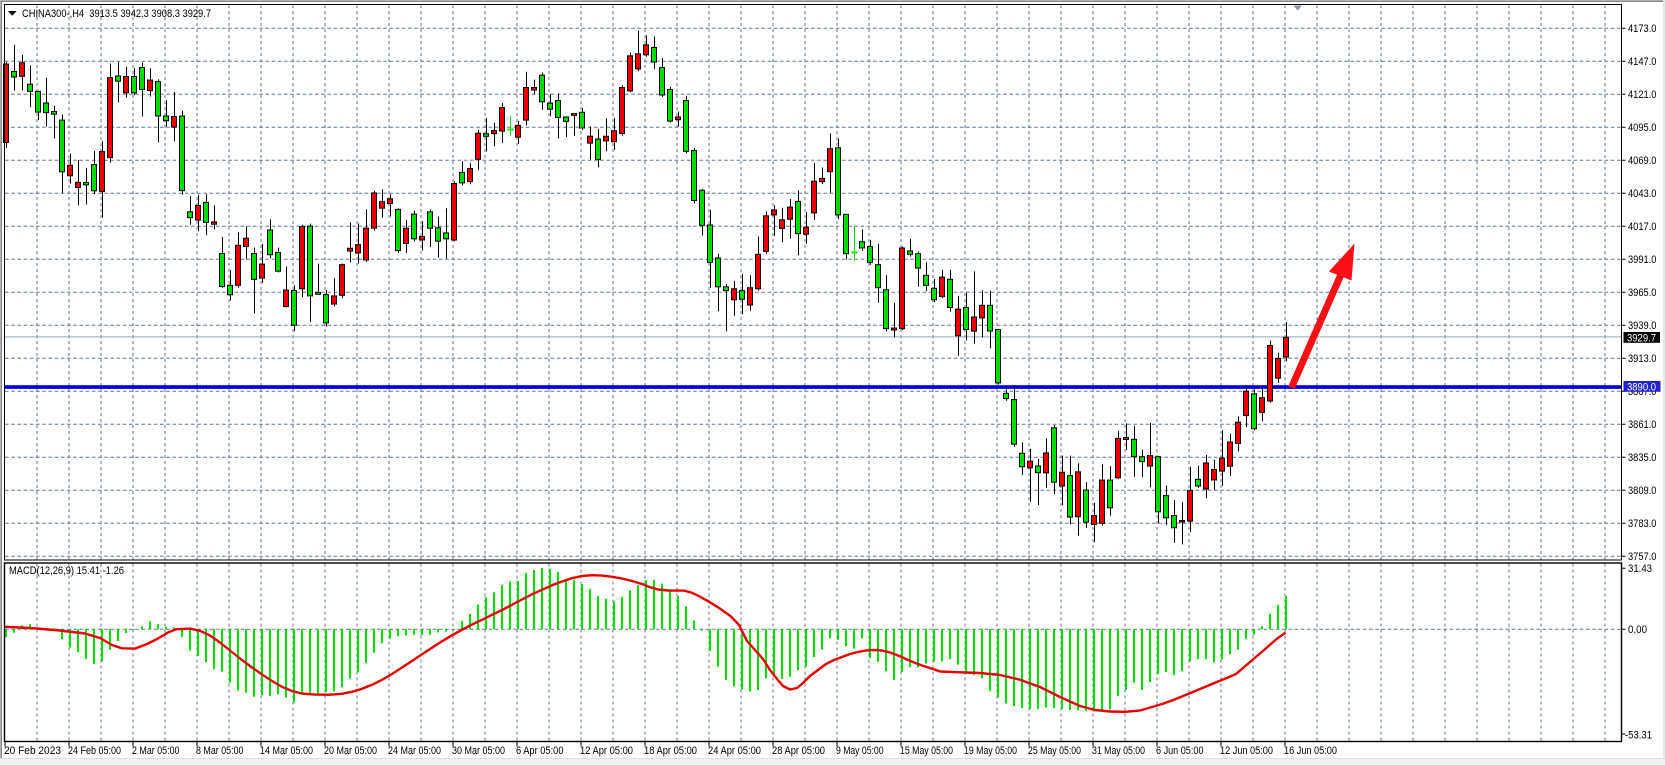 This screenshot has width=1665, height=765. I want to click on svg-text: 4017.0, so click(1642, 227).